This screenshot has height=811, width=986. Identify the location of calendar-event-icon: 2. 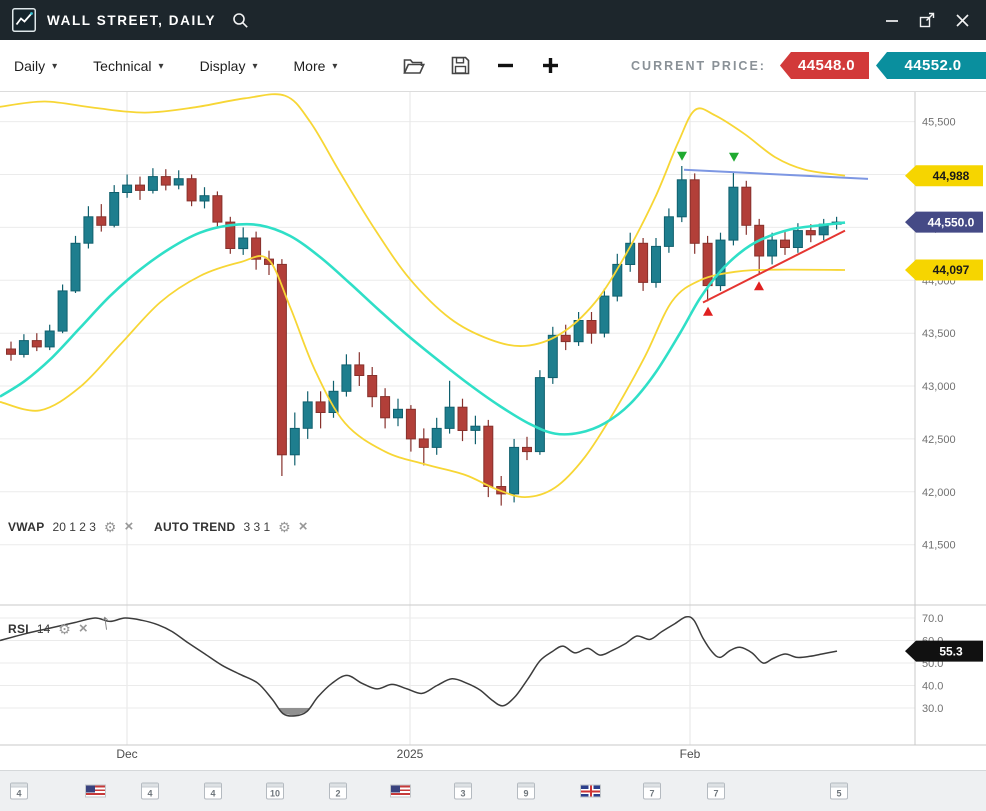
(338, 791).